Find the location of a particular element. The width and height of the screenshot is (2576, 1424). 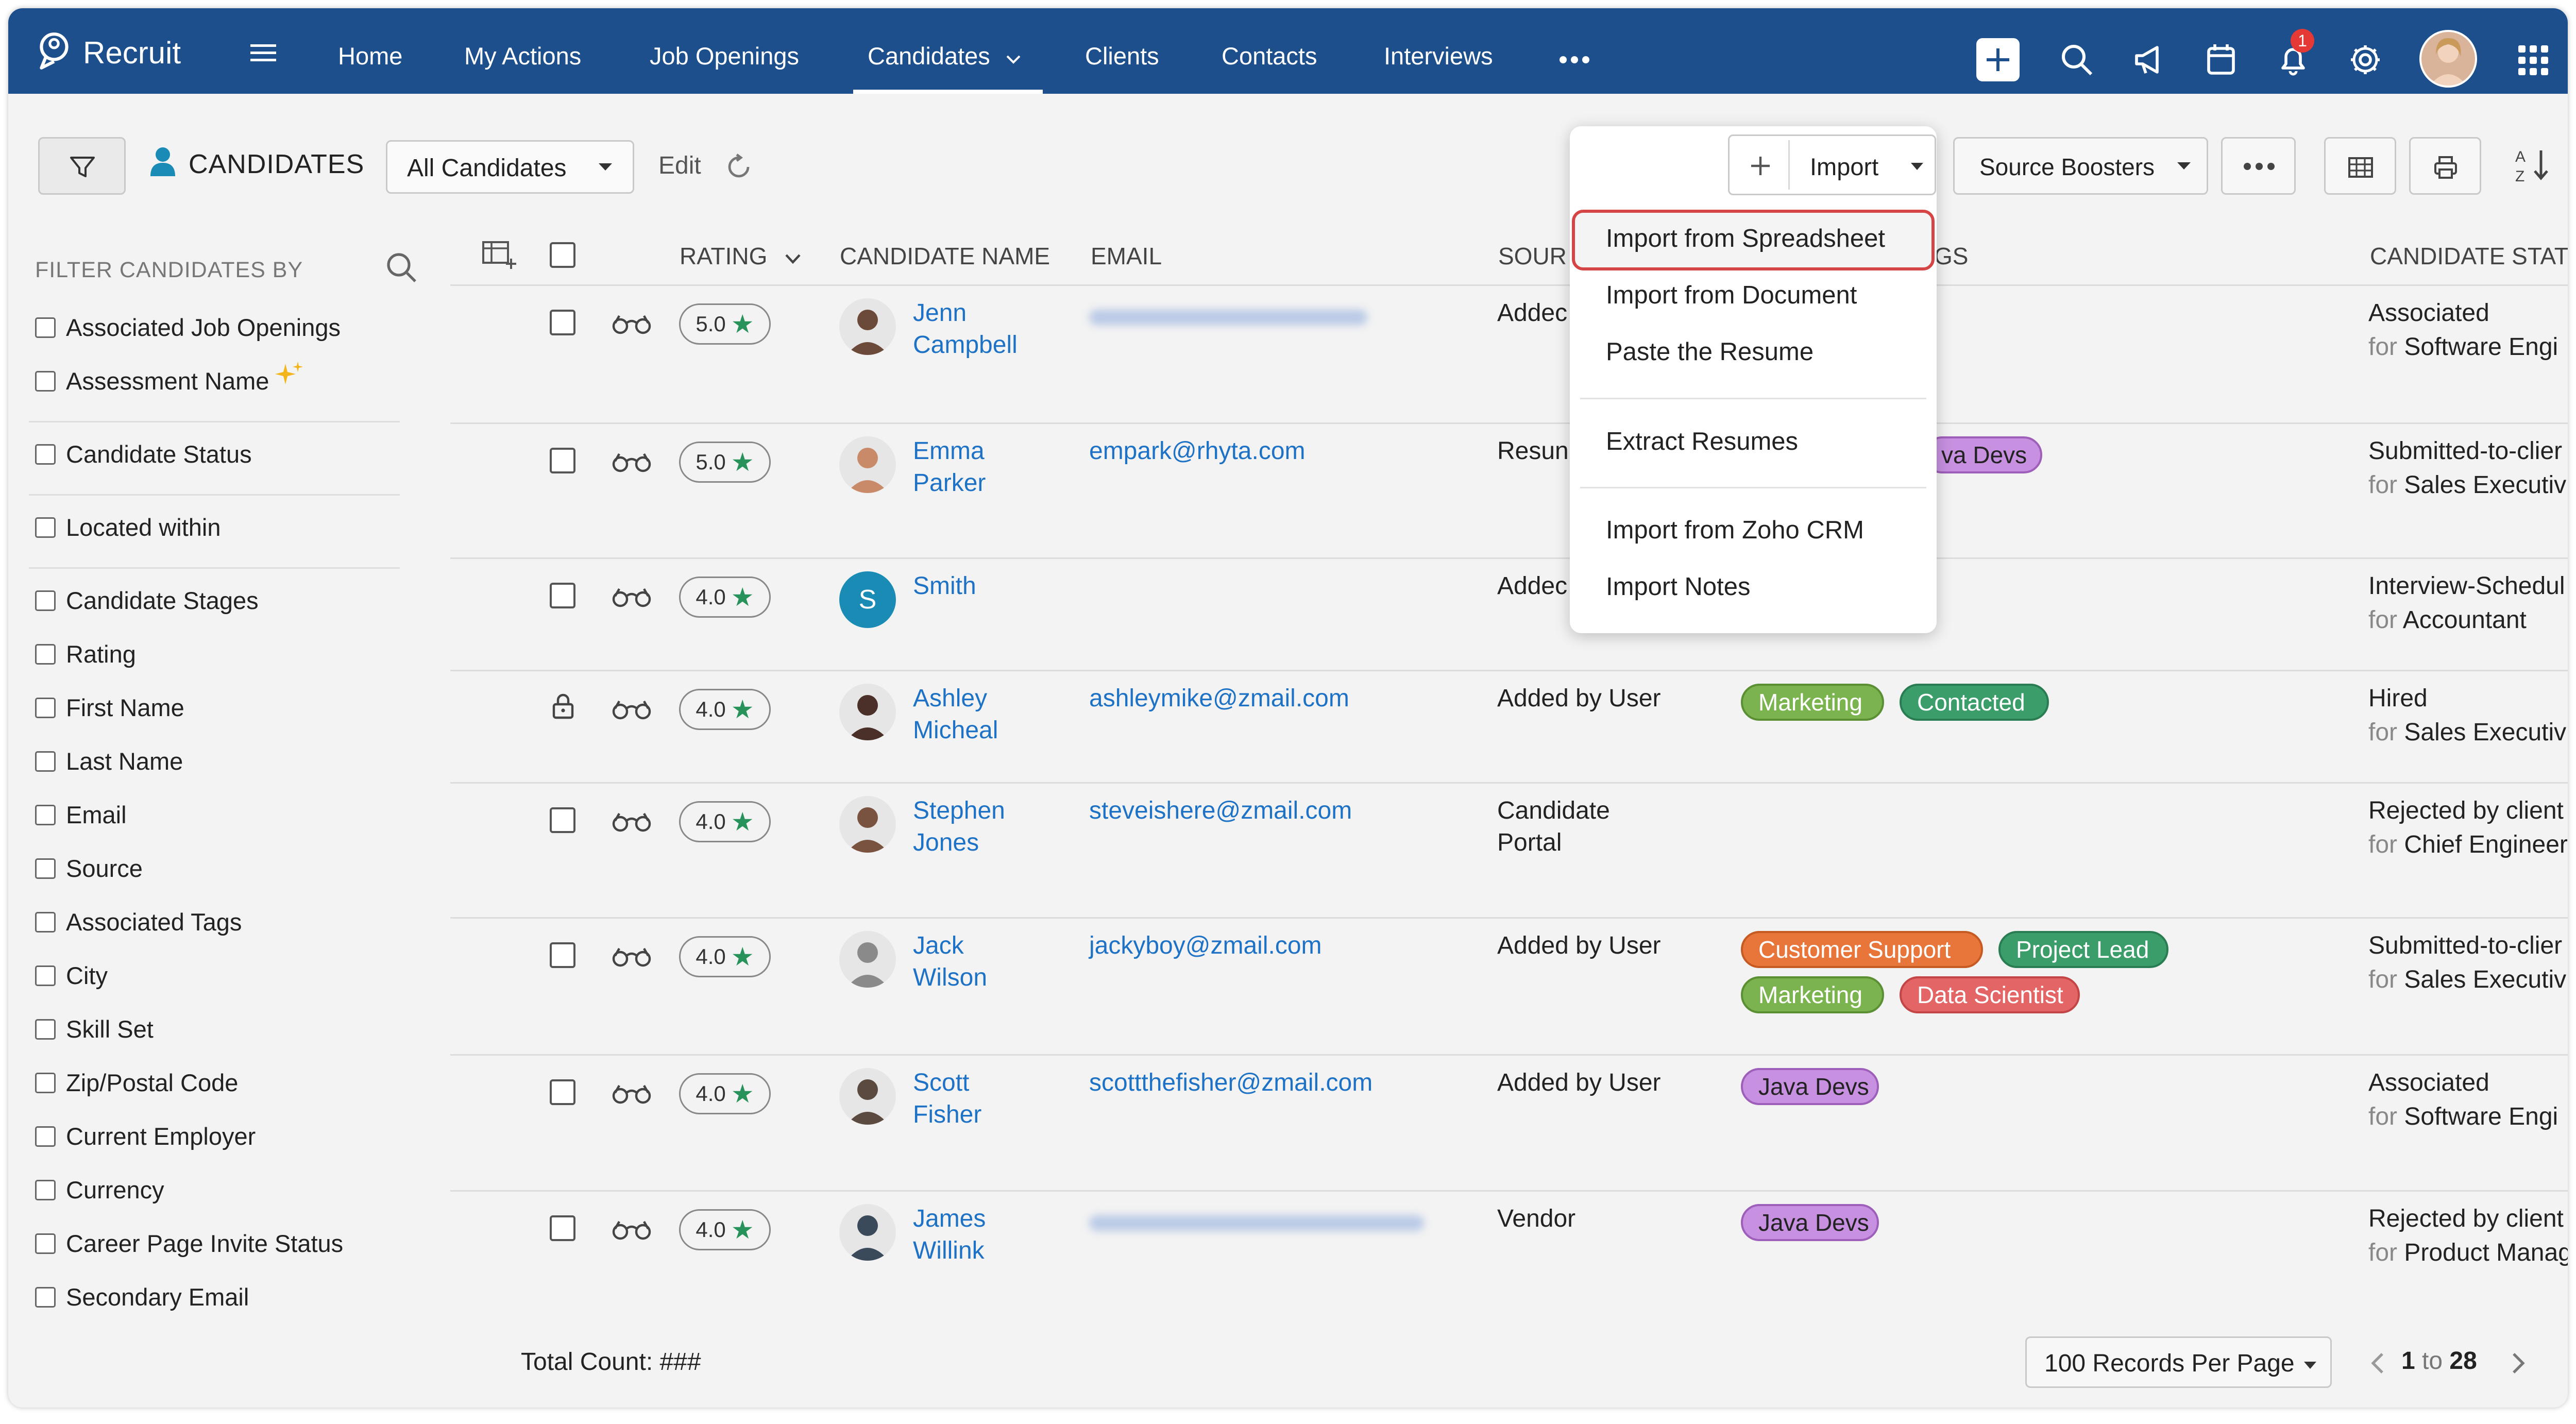

candidate-email: empark@rhyta.com is located at coordinates (1197, 451).